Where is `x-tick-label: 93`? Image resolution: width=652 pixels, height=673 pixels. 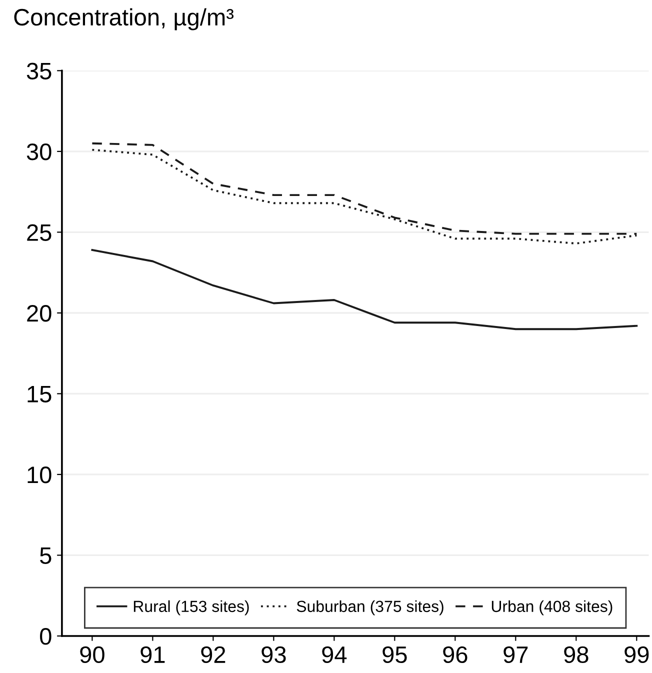 x-tick-label: 93 is located at coordinates (274, 655).